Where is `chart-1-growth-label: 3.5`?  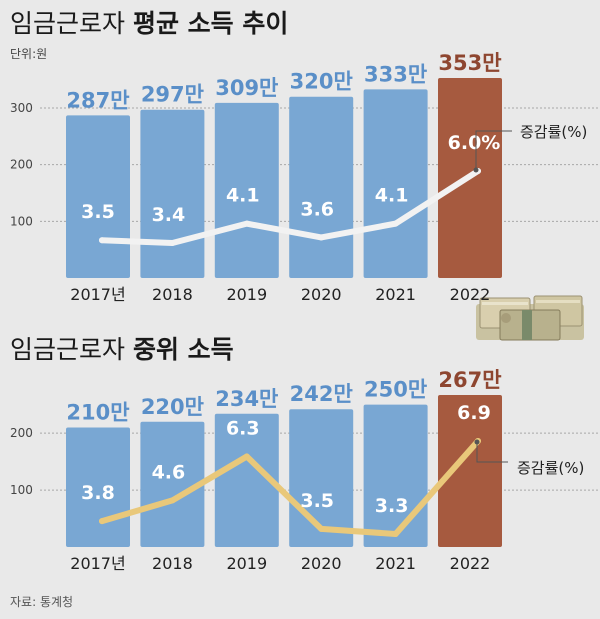
chart-1-growth-label: 3.5 is located at coordinates (98, 212).